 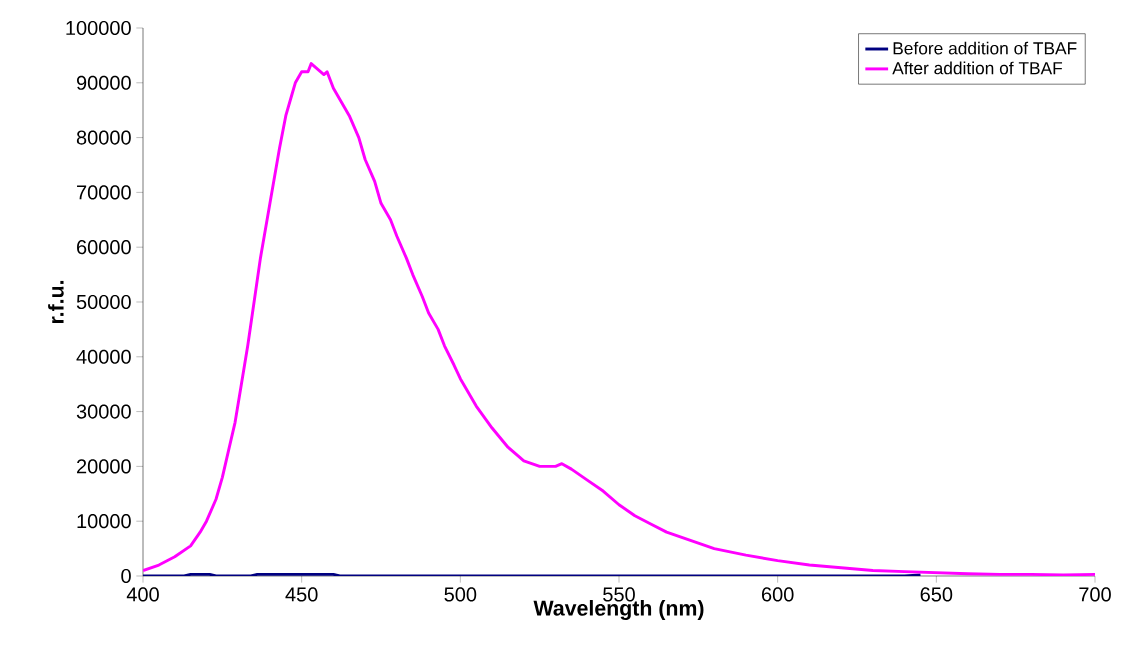 What do you see at coordinates (104, 247) in the screenshot?
I see `y-tick-label: 60000` at bounding box center [104, 247].